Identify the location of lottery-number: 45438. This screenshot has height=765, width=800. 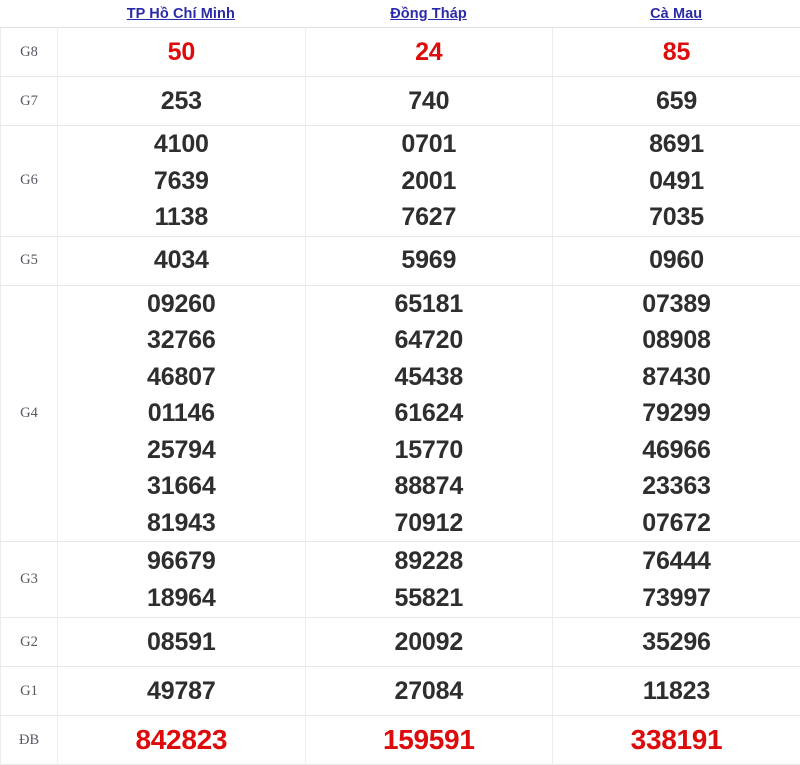
(429, 377).